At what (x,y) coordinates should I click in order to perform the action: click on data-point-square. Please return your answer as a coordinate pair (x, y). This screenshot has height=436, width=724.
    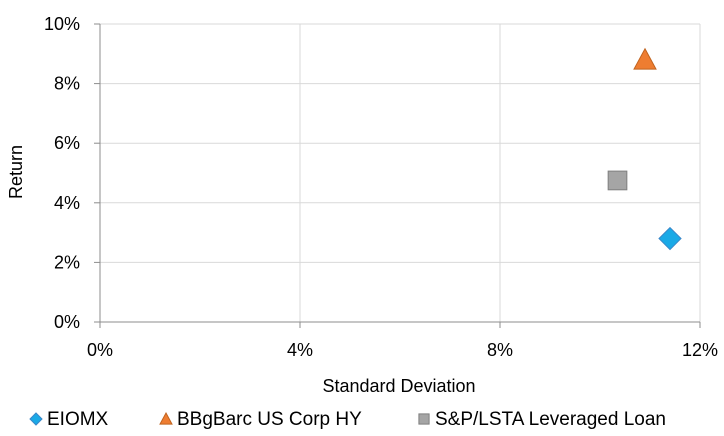
    Looking at the image, I should click on (617, 180).